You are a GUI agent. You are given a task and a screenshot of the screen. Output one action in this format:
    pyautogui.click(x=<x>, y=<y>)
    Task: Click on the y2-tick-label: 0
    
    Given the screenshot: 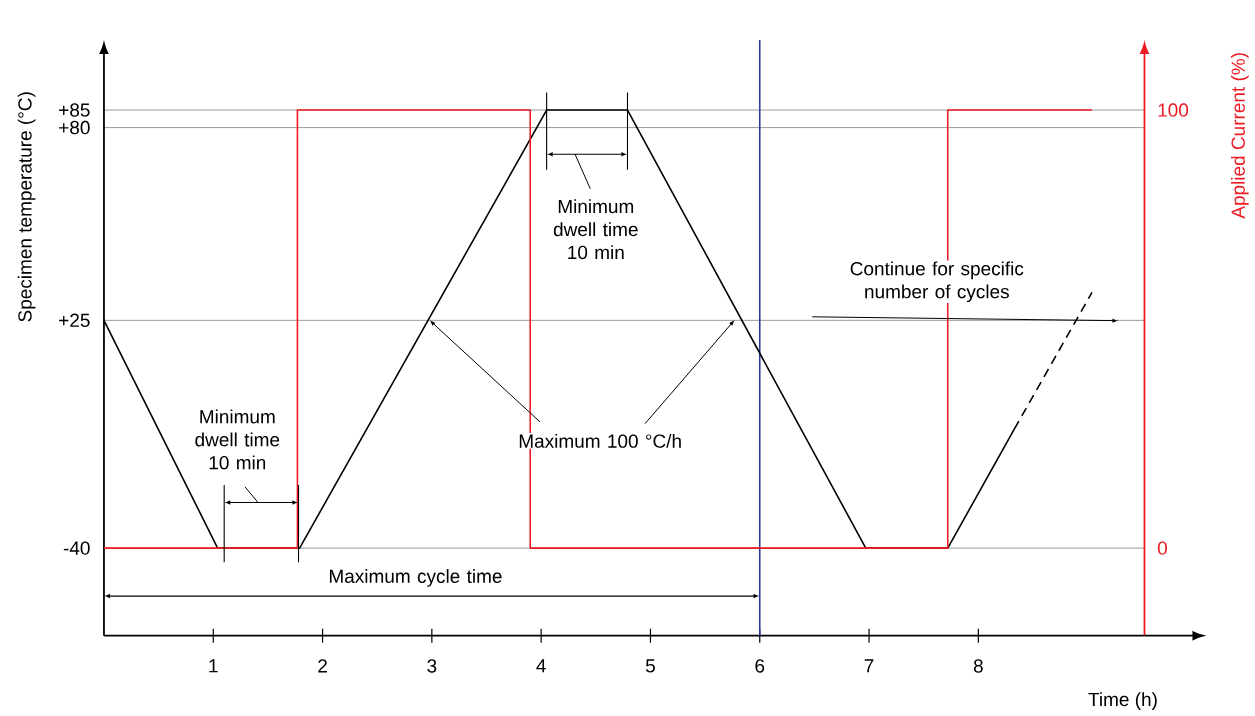 What is the action you would take?
    pyautogui.click(x=1162, y=548)
    